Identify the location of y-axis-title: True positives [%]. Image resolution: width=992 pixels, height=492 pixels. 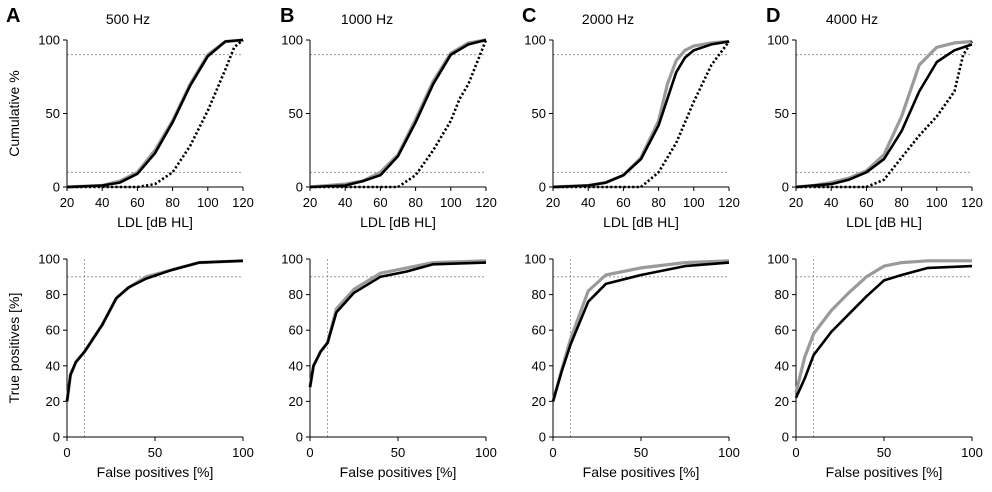
(14, 348).